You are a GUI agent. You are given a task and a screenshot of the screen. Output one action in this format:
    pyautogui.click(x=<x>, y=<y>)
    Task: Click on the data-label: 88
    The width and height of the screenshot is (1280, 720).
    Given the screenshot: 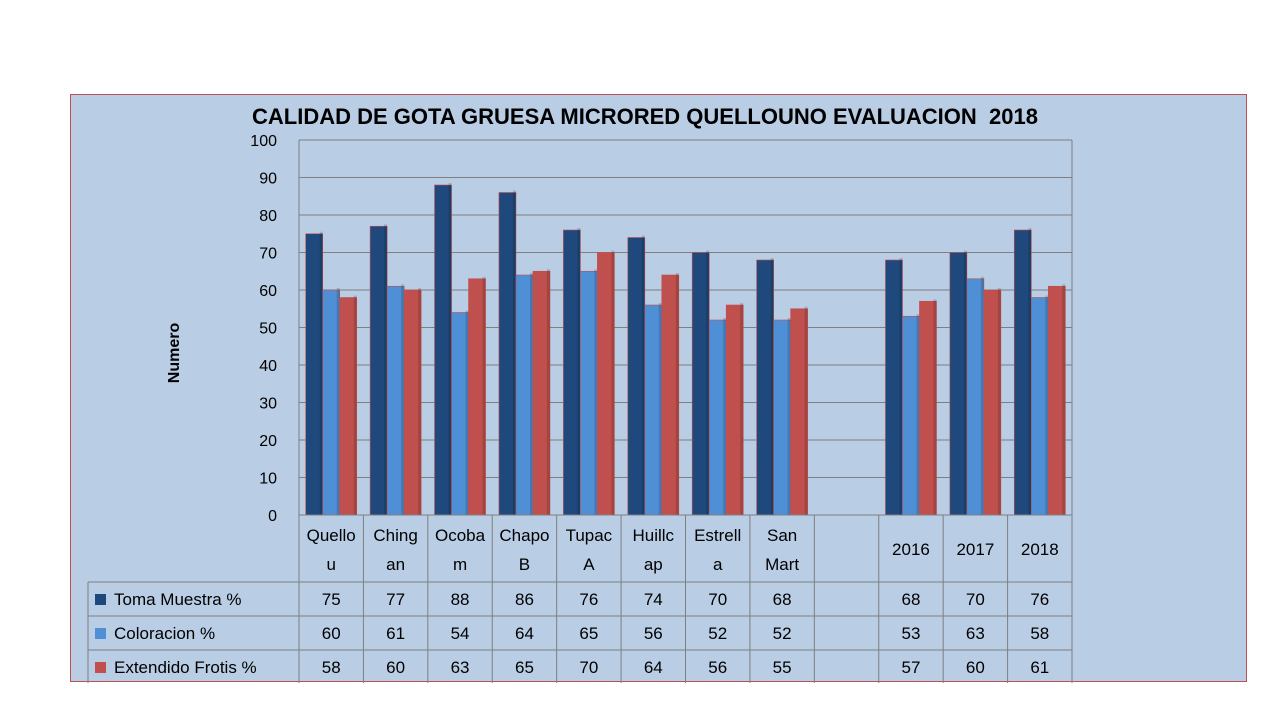 What is the action you would take?
    pyautogui.click(x=460, y=599)
    